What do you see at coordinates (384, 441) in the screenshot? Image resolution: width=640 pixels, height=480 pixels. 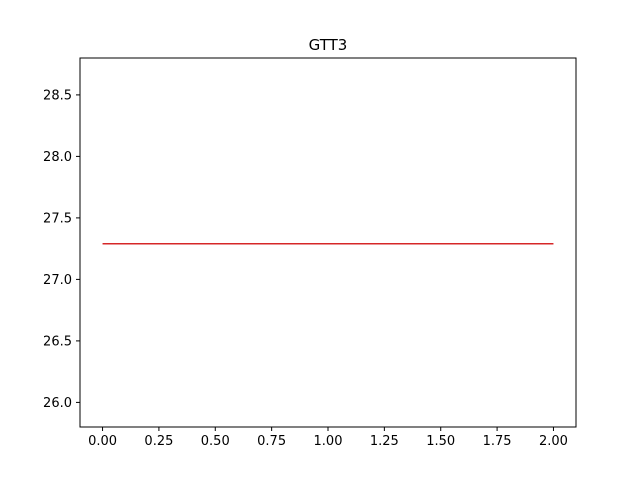 I see `x-tick-label: 1.25` at bounding box center [384, 441].